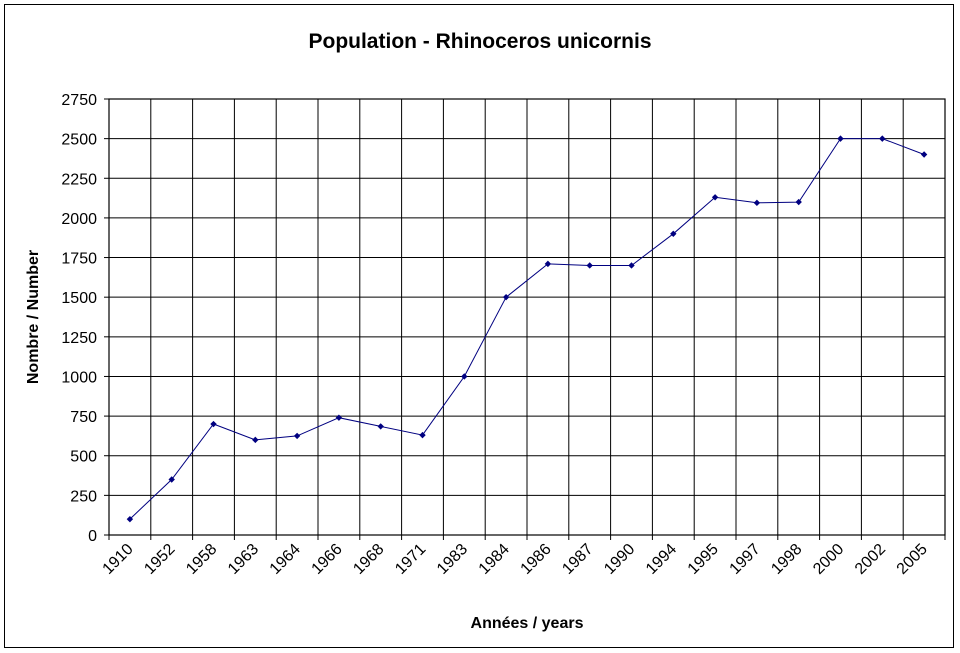 The height and width of the screenshot is (653, 960). What do you see at coordinates (786, 559) in the screenshot?
I see `x-tick-label: 1998` at bounding box center [786, 559].